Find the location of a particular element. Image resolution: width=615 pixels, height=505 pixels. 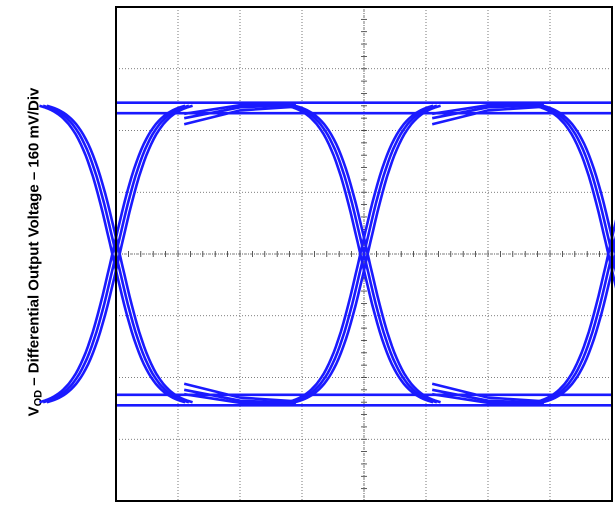

eye-rising-edge is located at coordinates (578, 327).